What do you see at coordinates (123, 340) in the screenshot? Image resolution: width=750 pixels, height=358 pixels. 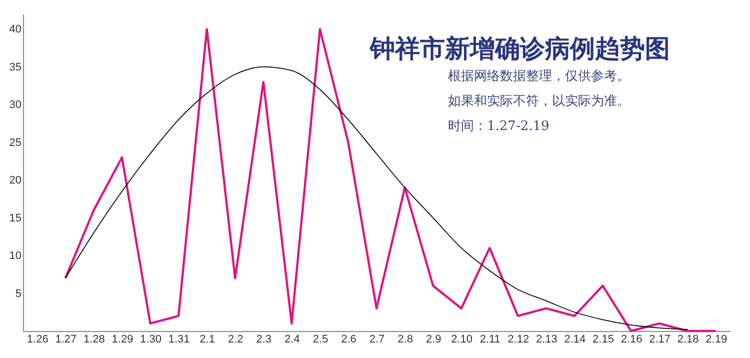 I see `x-tick-label: 1.29` at bounding box center [123, 340].